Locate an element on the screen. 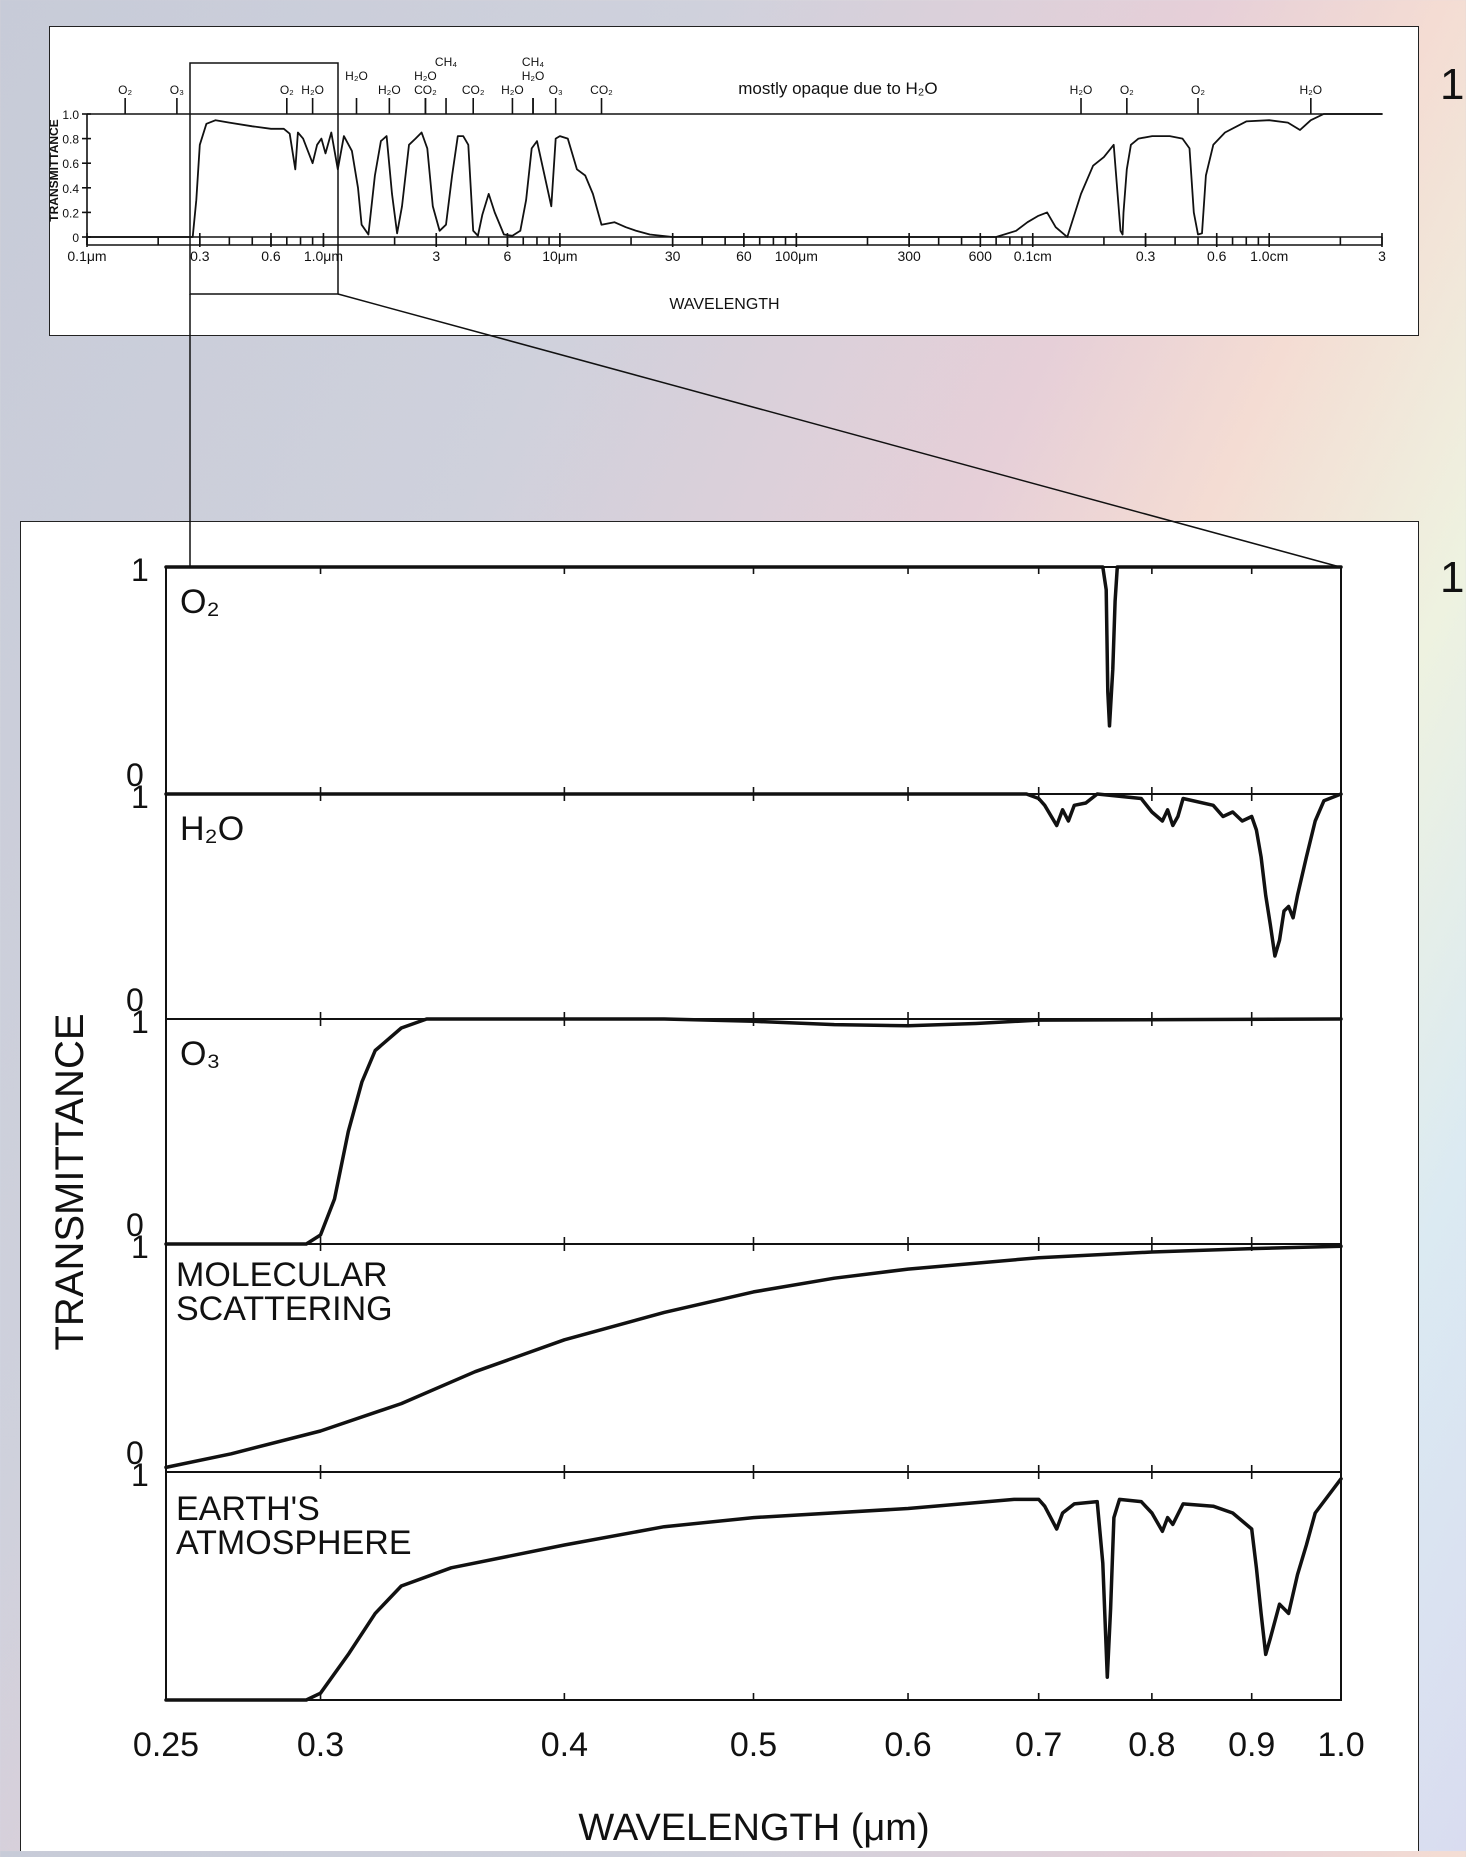 The width and height of the screenshot is (1466, 1857). y-tick-label: 0.8 is located at coordinates (70, 140).